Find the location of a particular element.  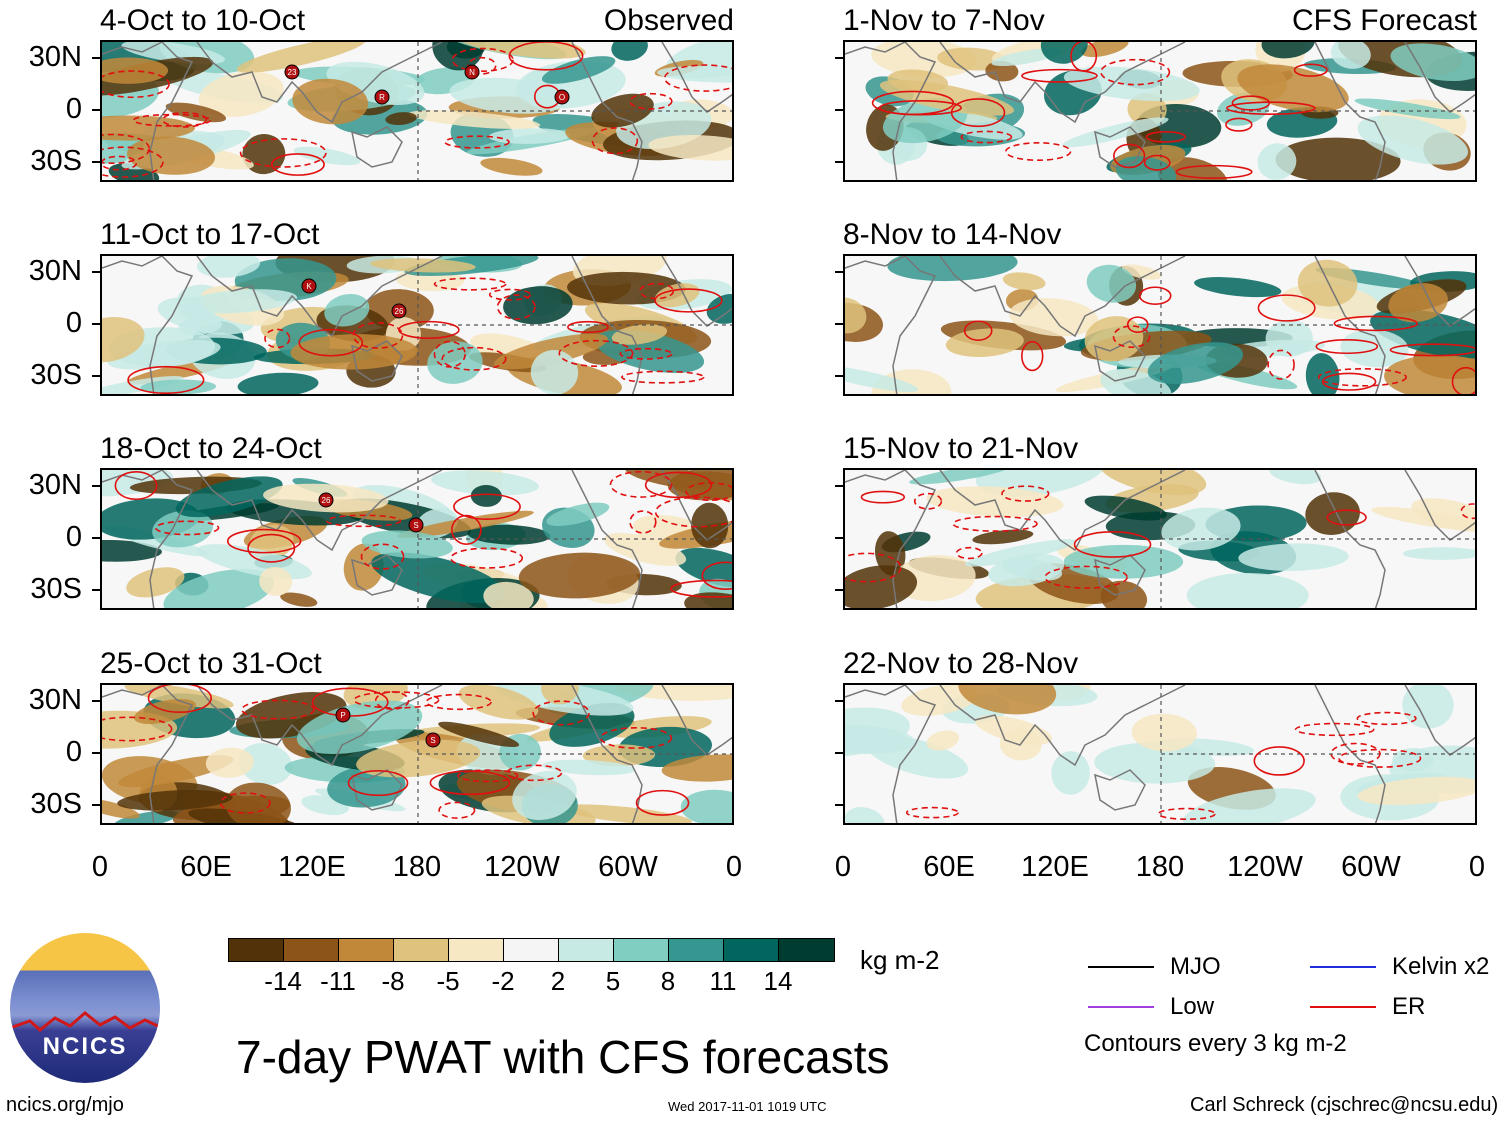

right-lon-label: 120W is located at coordinates (1265, 867).